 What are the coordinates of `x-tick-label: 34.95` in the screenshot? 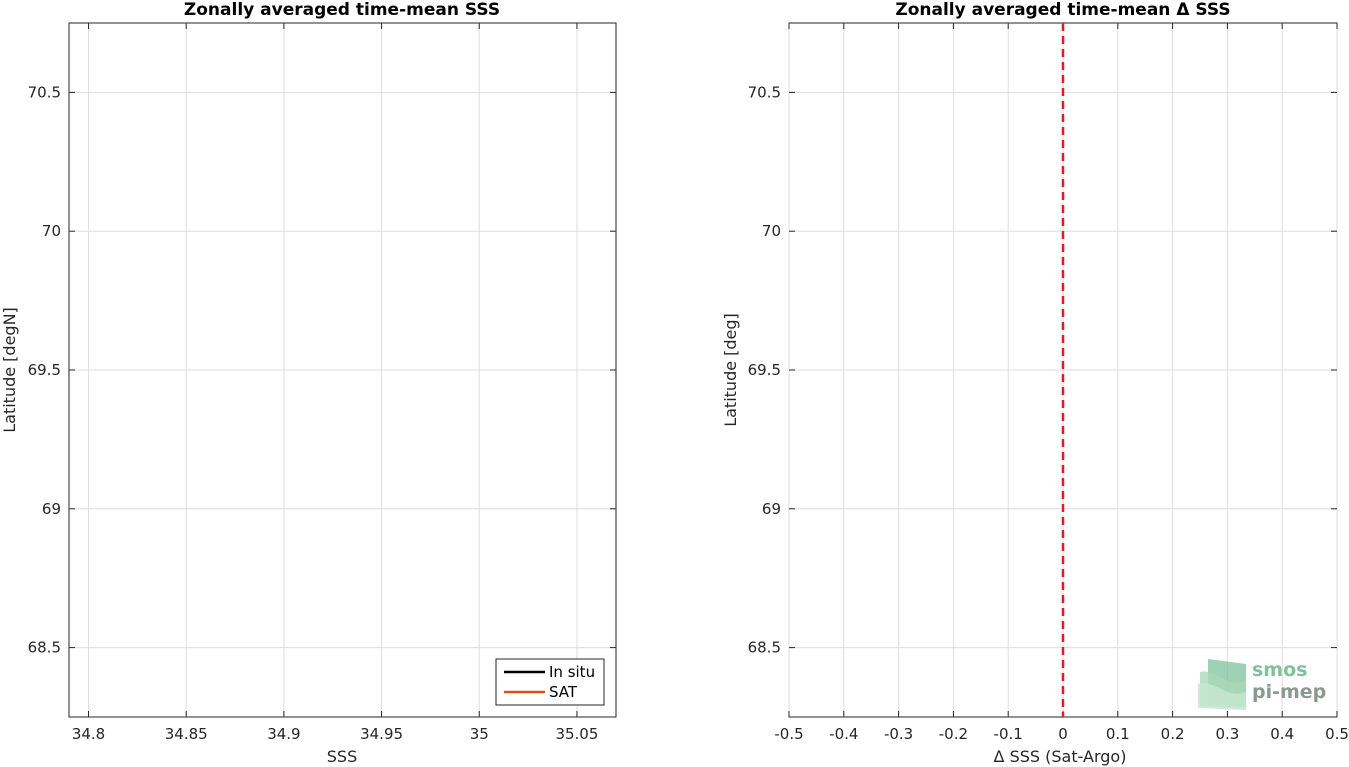 It's located at (381, 734).